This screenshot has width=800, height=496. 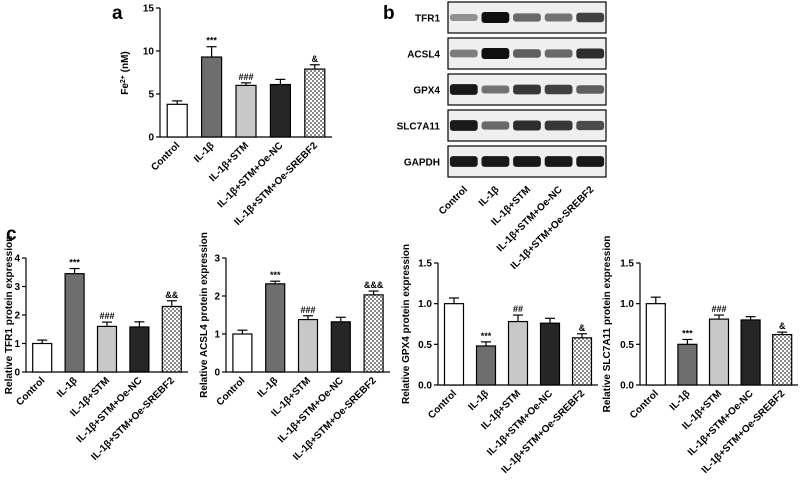 I want to click on panel-label-a: a, so click(x=117, y=13).